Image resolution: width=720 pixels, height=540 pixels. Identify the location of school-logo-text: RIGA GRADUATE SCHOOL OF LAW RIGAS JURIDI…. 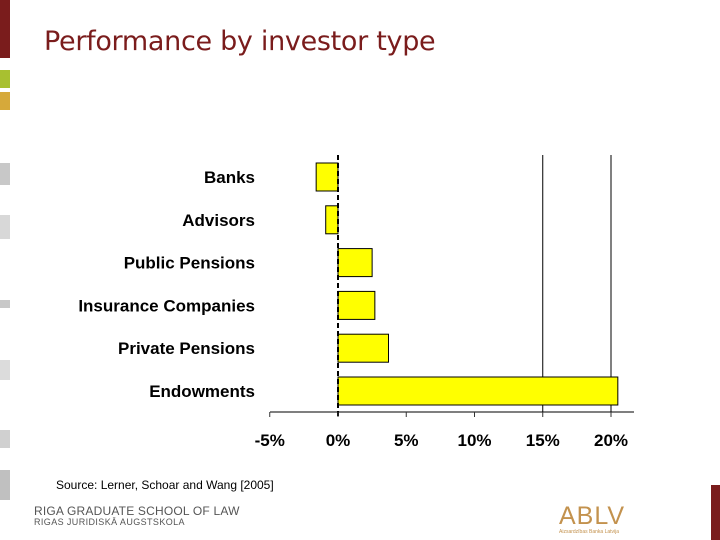
(137, 516).